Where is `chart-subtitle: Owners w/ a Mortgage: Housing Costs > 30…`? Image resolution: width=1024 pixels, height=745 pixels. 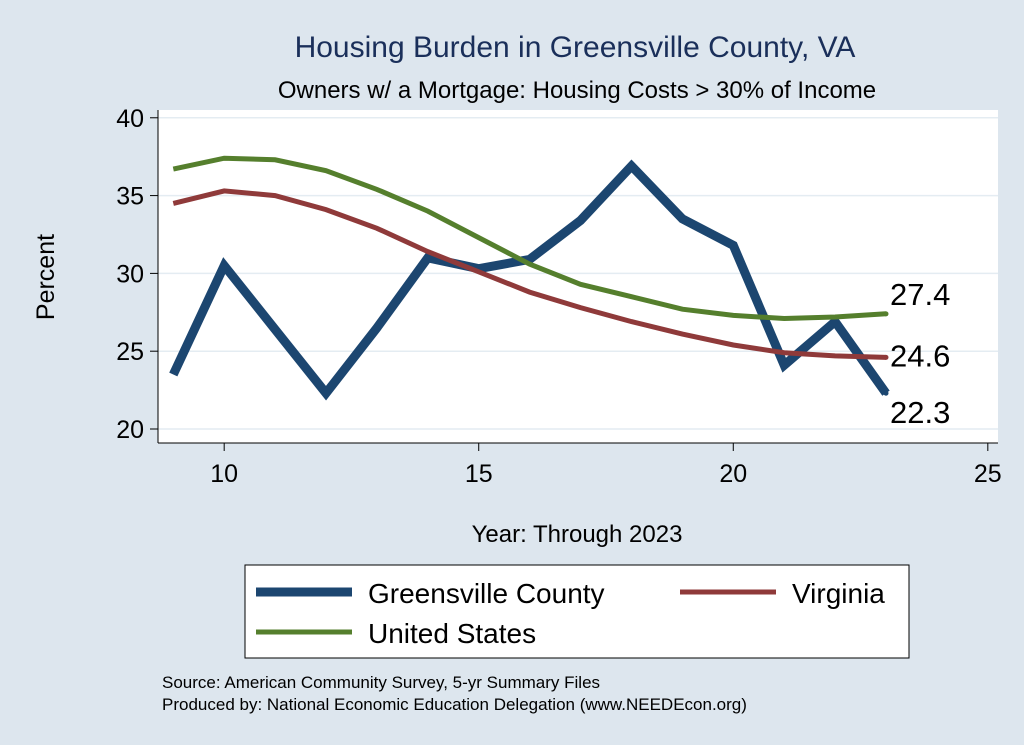 chart-subtitle: Owners w/ a Mortgage: Housing Costs > 30… is located at coordinates (577, 90).